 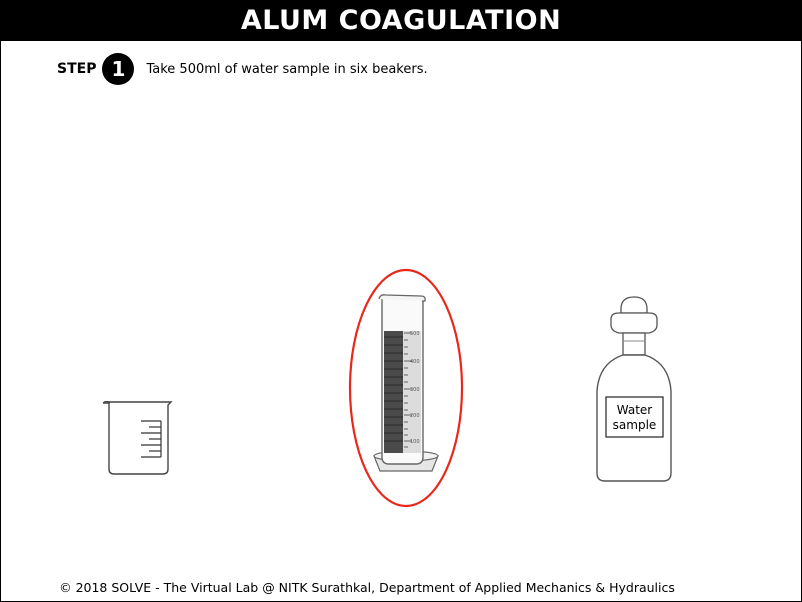 What do you see at coordinates (77, 69) in the screenshot?
I see `step-label: STEP` at bounding box center [77, 69].